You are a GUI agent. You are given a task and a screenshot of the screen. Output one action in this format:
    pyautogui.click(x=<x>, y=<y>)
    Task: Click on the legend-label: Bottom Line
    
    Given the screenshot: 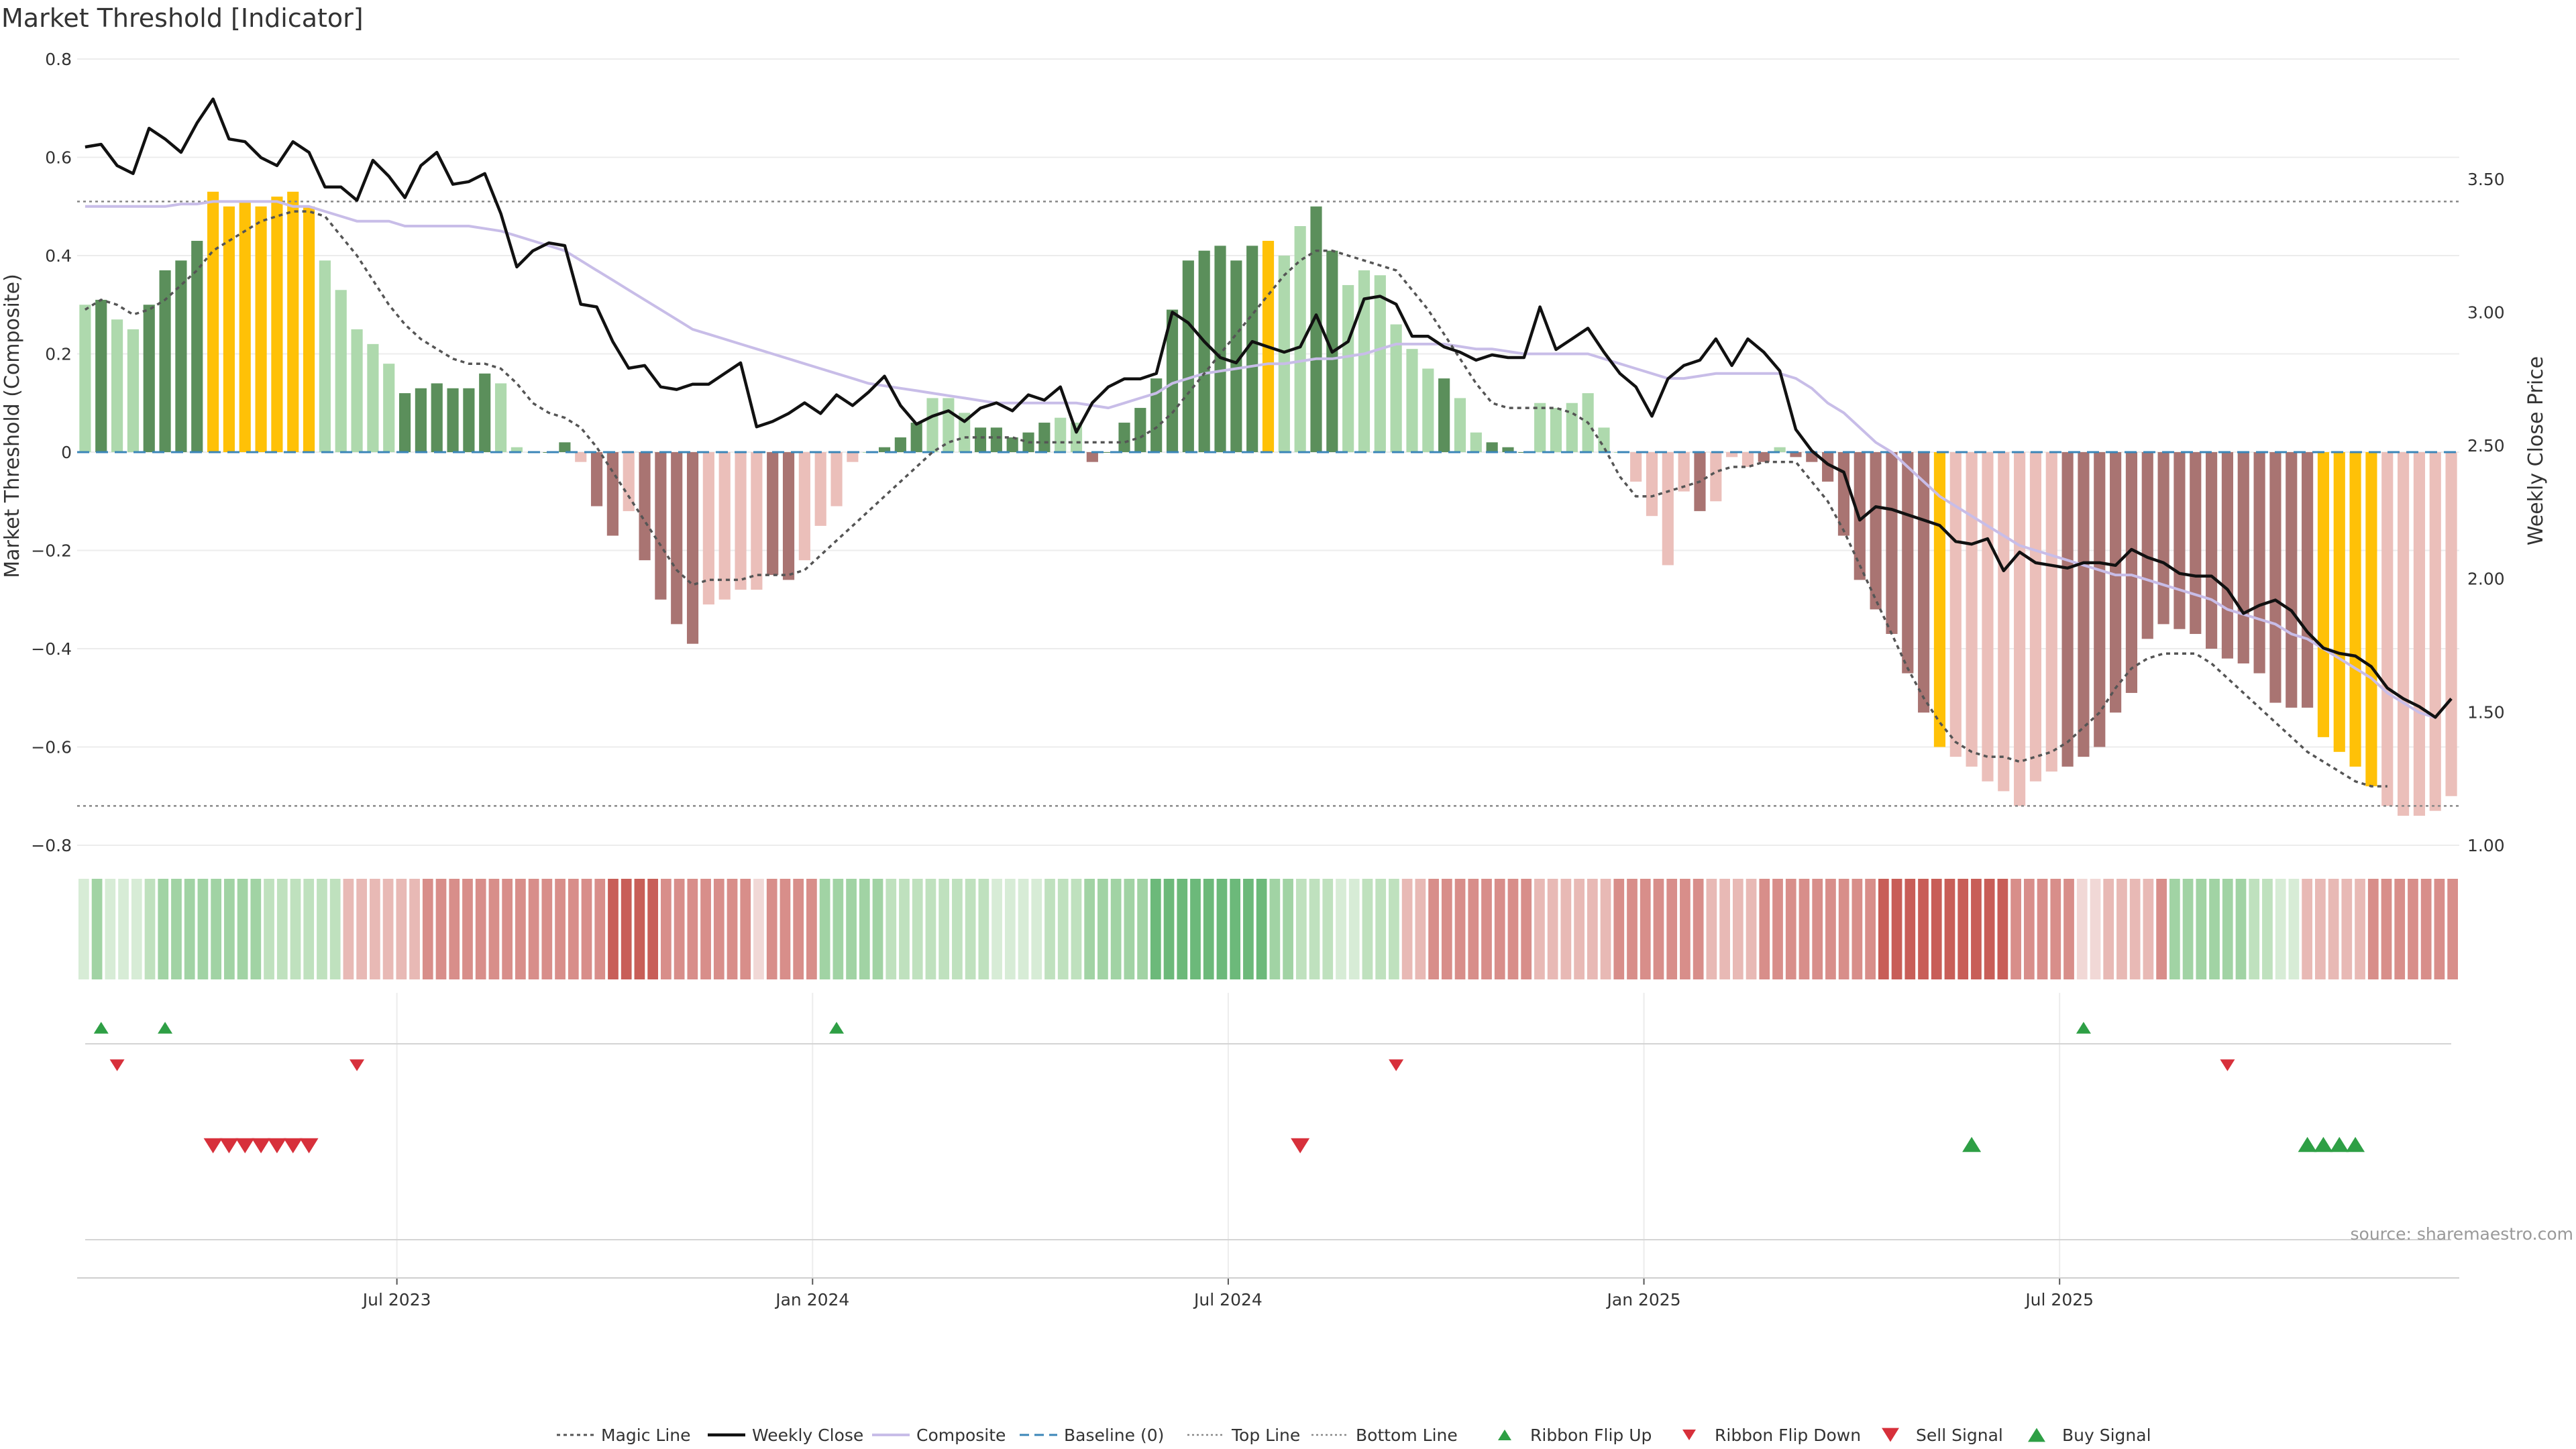 What is the action you would take?
    pyautogui.click(x=1407, y=1435)
    